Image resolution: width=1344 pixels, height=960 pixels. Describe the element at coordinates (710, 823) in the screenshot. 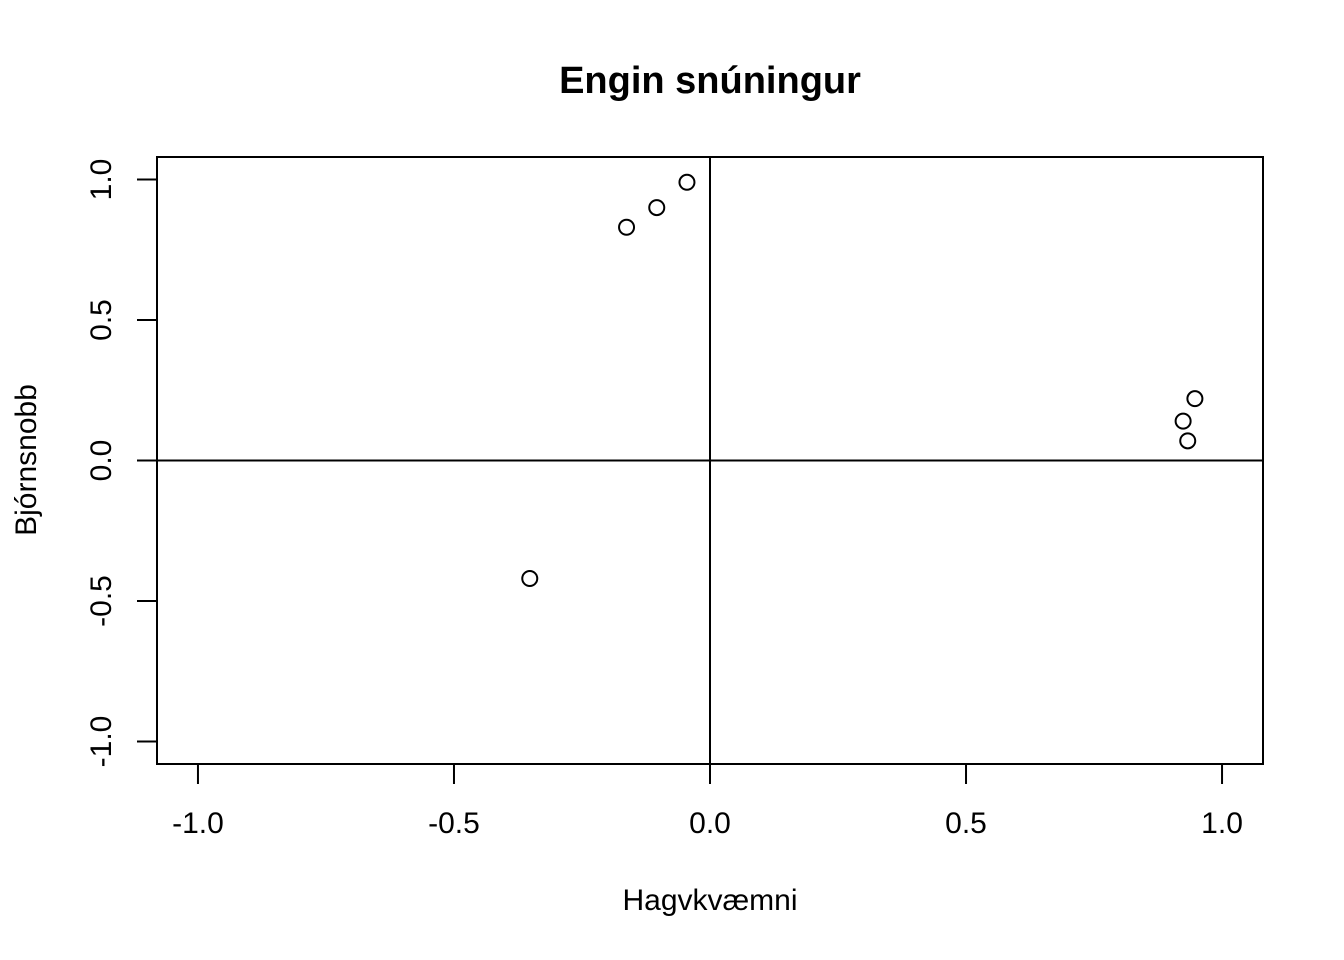

I see `x-tick-label: 0.0` at that location.